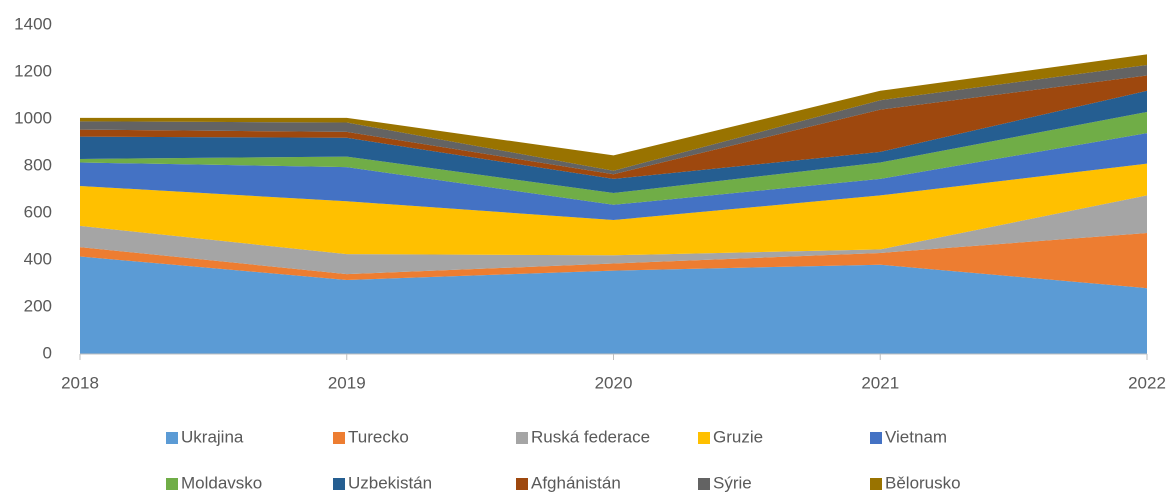  What do you see at coordinates (221, 482) in the screenshot?
I see `legend-label: Moldavsko` at bounding box center [221, 482].